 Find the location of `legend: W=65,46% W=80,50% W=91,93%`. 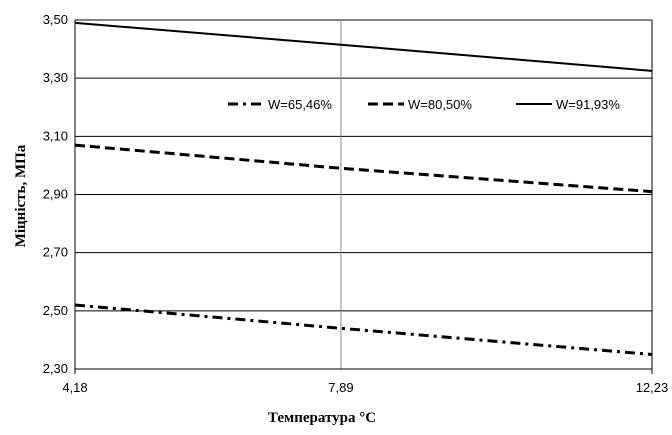

legend: W=65,46% W=80,50% W=91,93% is located at coordinates (424, 104).